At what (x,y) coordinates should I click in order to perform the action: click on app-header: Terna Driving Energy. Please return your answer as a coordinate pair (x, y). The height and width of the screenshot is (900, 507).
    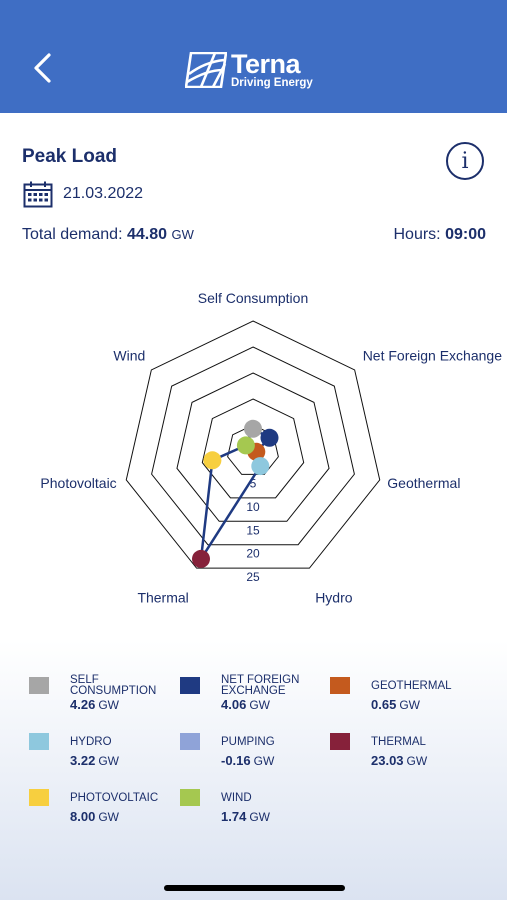
    Looking at the image, I should click on (253, 56).